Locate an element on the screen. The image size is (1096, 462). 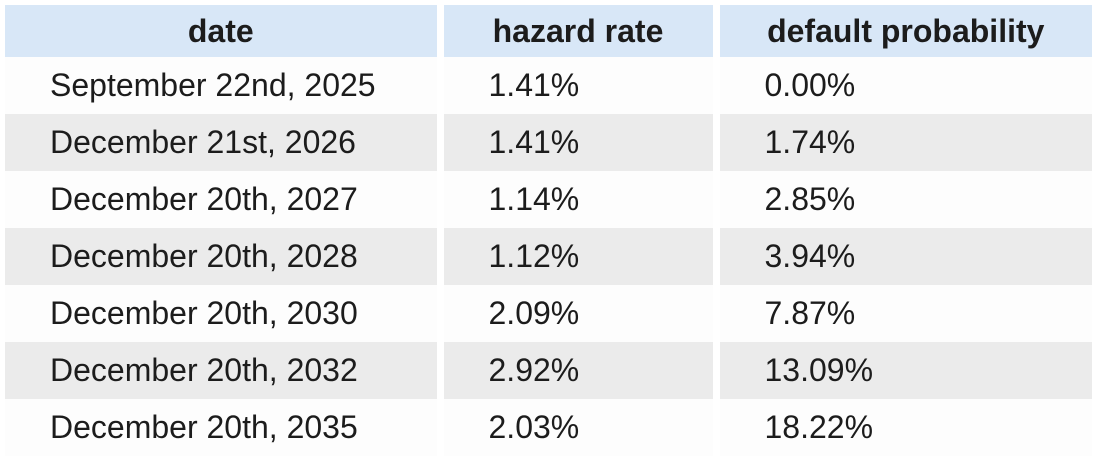
table-row: September 22nd, 2025 1.41% 0.00% is located at coordinates (548, 85).